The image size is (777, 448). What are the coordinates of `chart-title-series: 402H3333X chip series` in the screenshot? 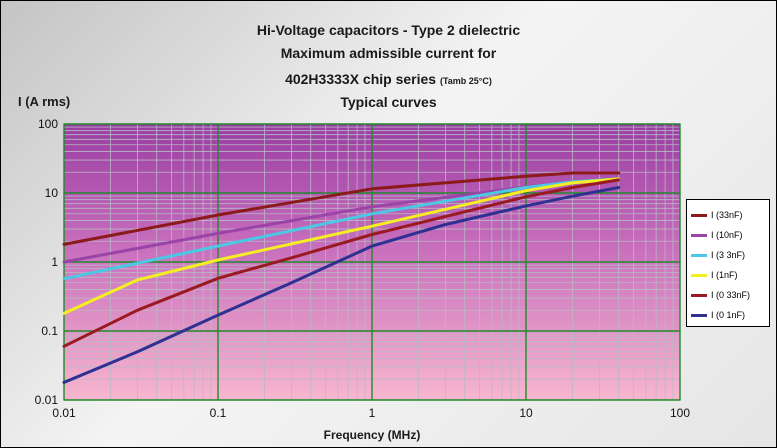 It's located at (361, 79).